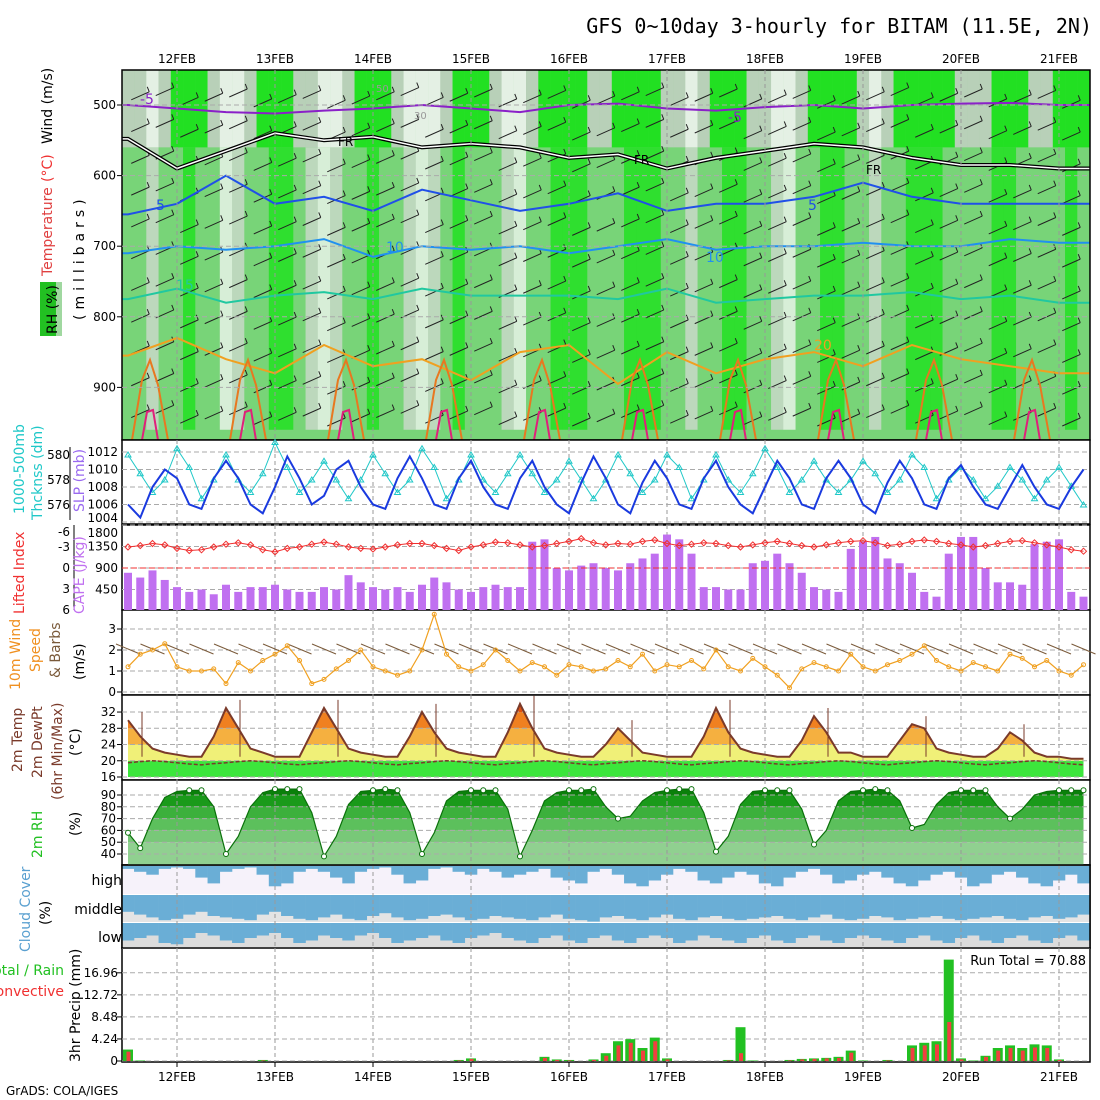 The image size is (1100, 1100). I want to click on y-tick-label: 28, so click(108, 728).